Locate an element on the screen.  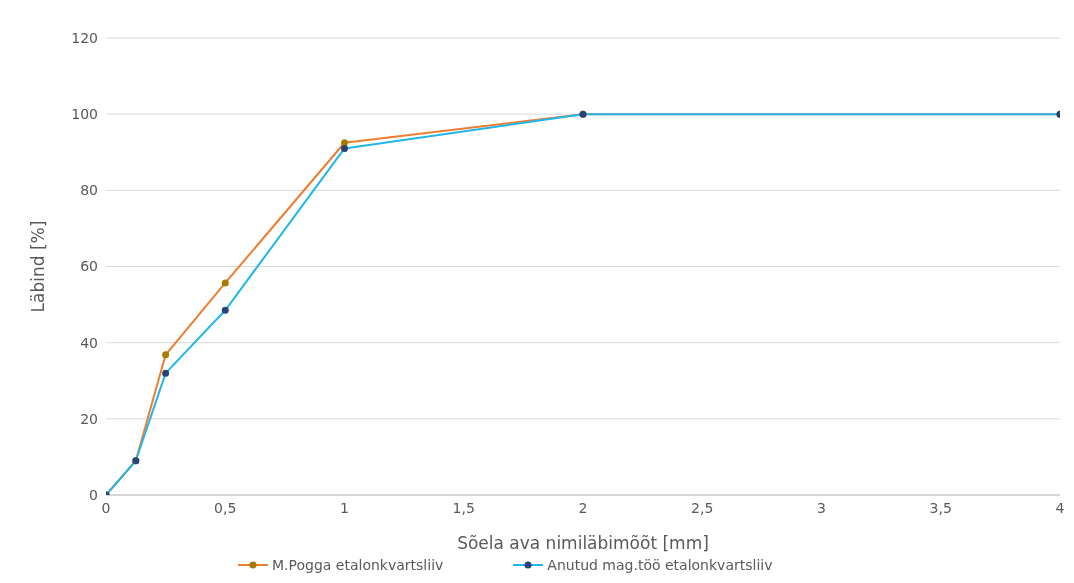
y-tick-label: 40 is located at coordinates (89, 342).